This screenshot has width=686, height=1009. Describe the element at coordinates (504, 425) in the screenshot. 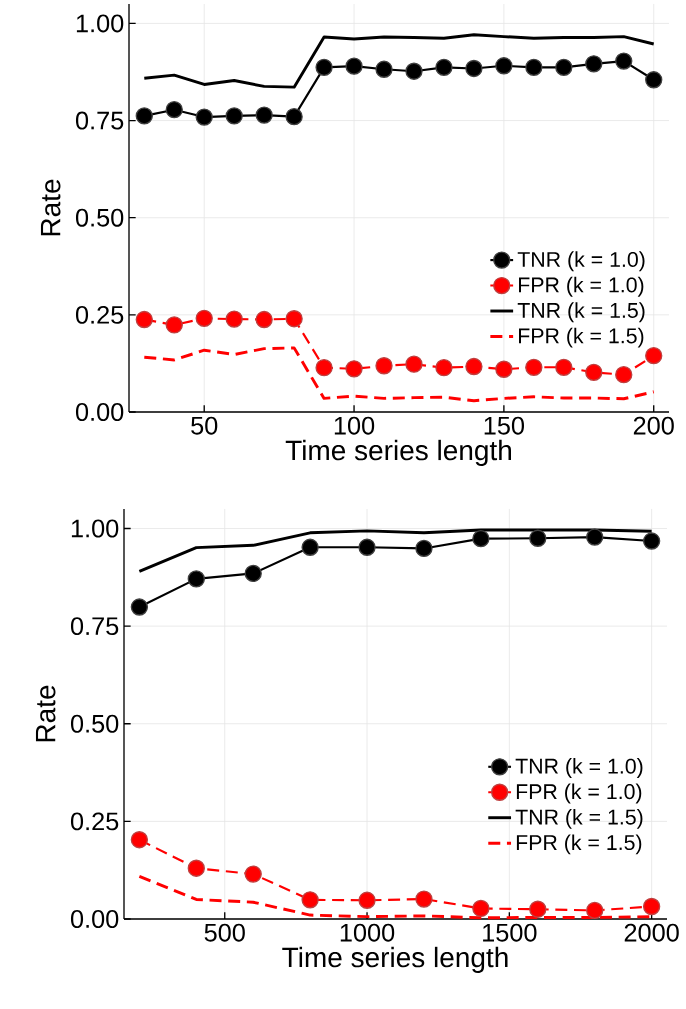

I see `x-tick-label: 150` at that location.